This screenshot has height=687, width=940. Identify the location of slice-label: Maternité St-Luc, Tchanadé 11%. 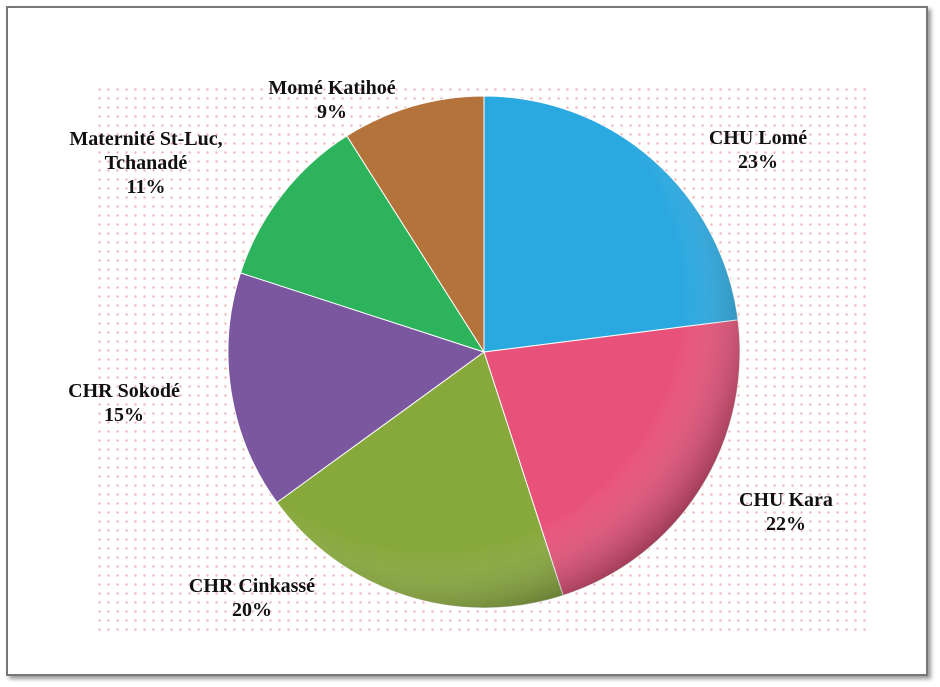
(146, 163).